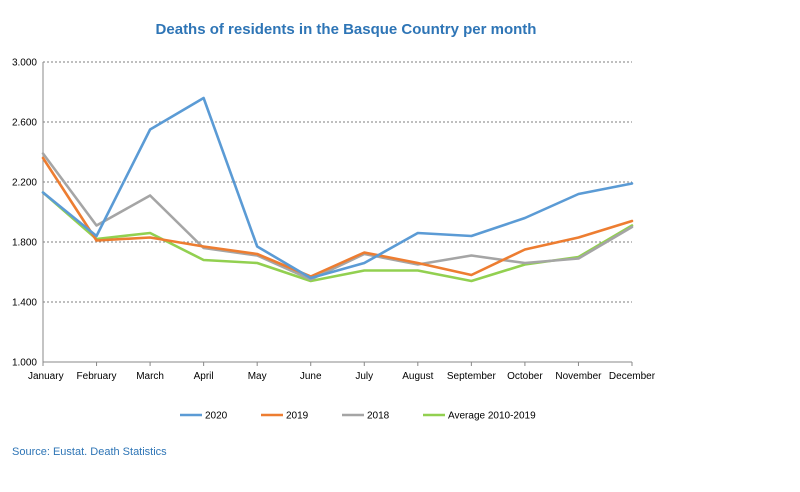 The image size is (800, 492). What do you see at coordinates (24, 243) in the screenshot?
I see `y-tick-label: 1.800` at bounding box center [24, 243].